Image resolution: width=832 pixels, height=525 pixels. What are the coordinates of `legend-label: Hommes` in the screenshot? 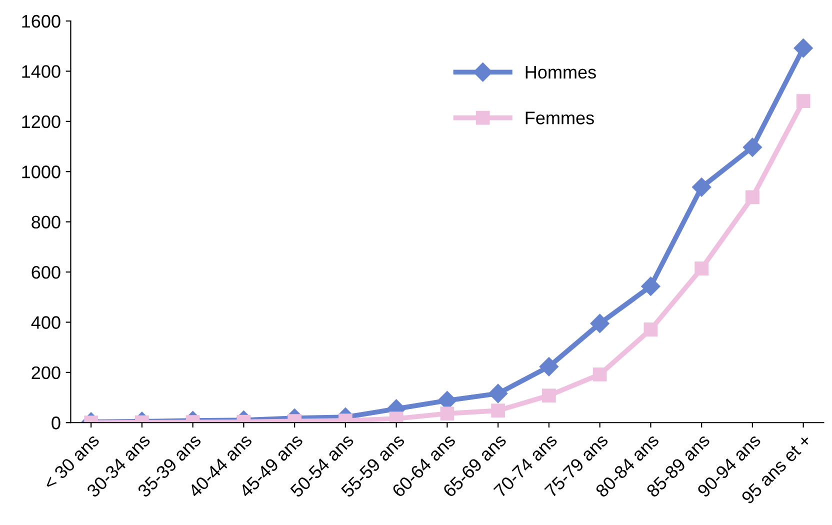 It's located at (561, 72).